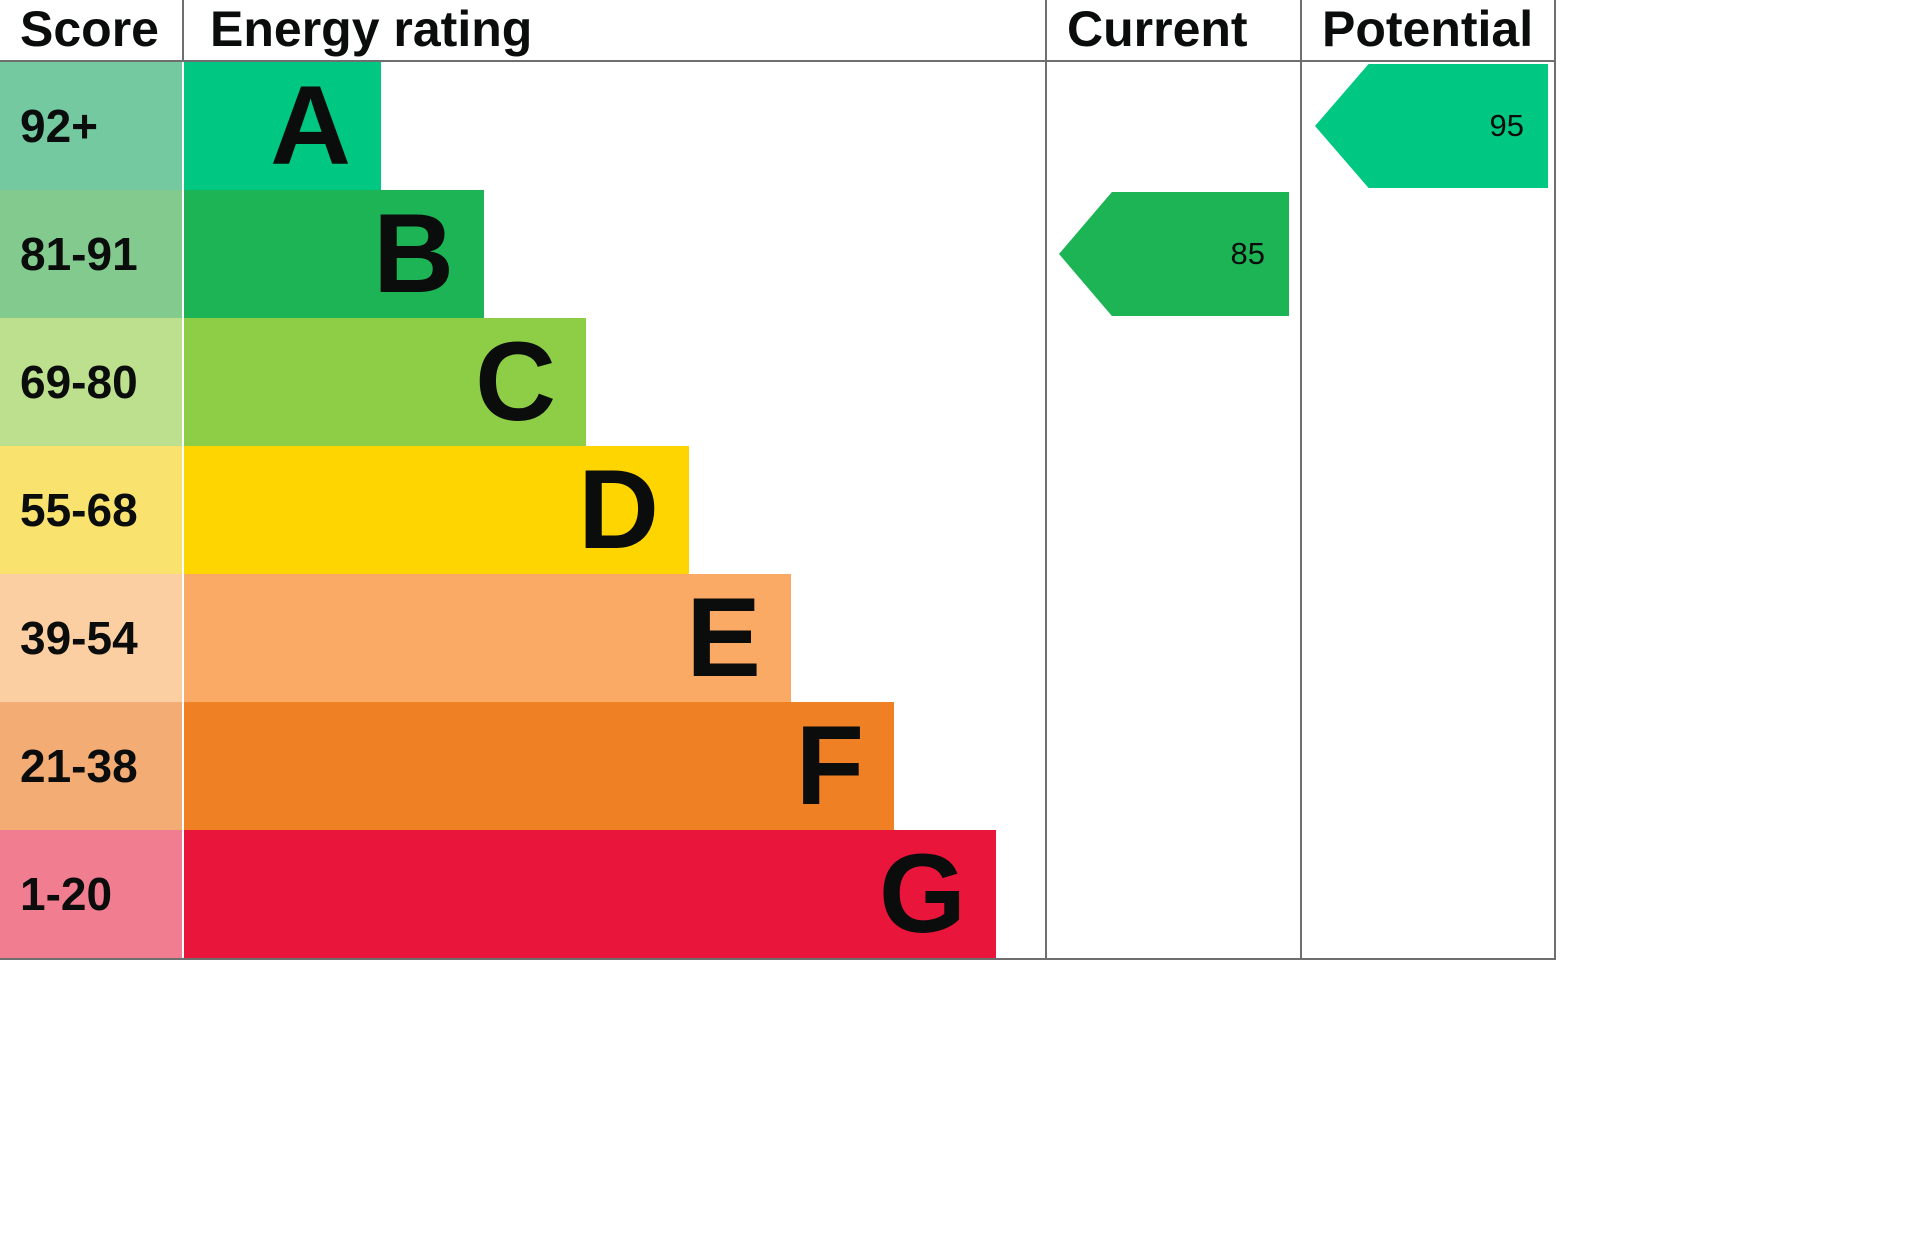 The image size is (1920, 1249). Describe the element at coordinates (613, 126) in the screenshot. I see `band-row: A` at that location.